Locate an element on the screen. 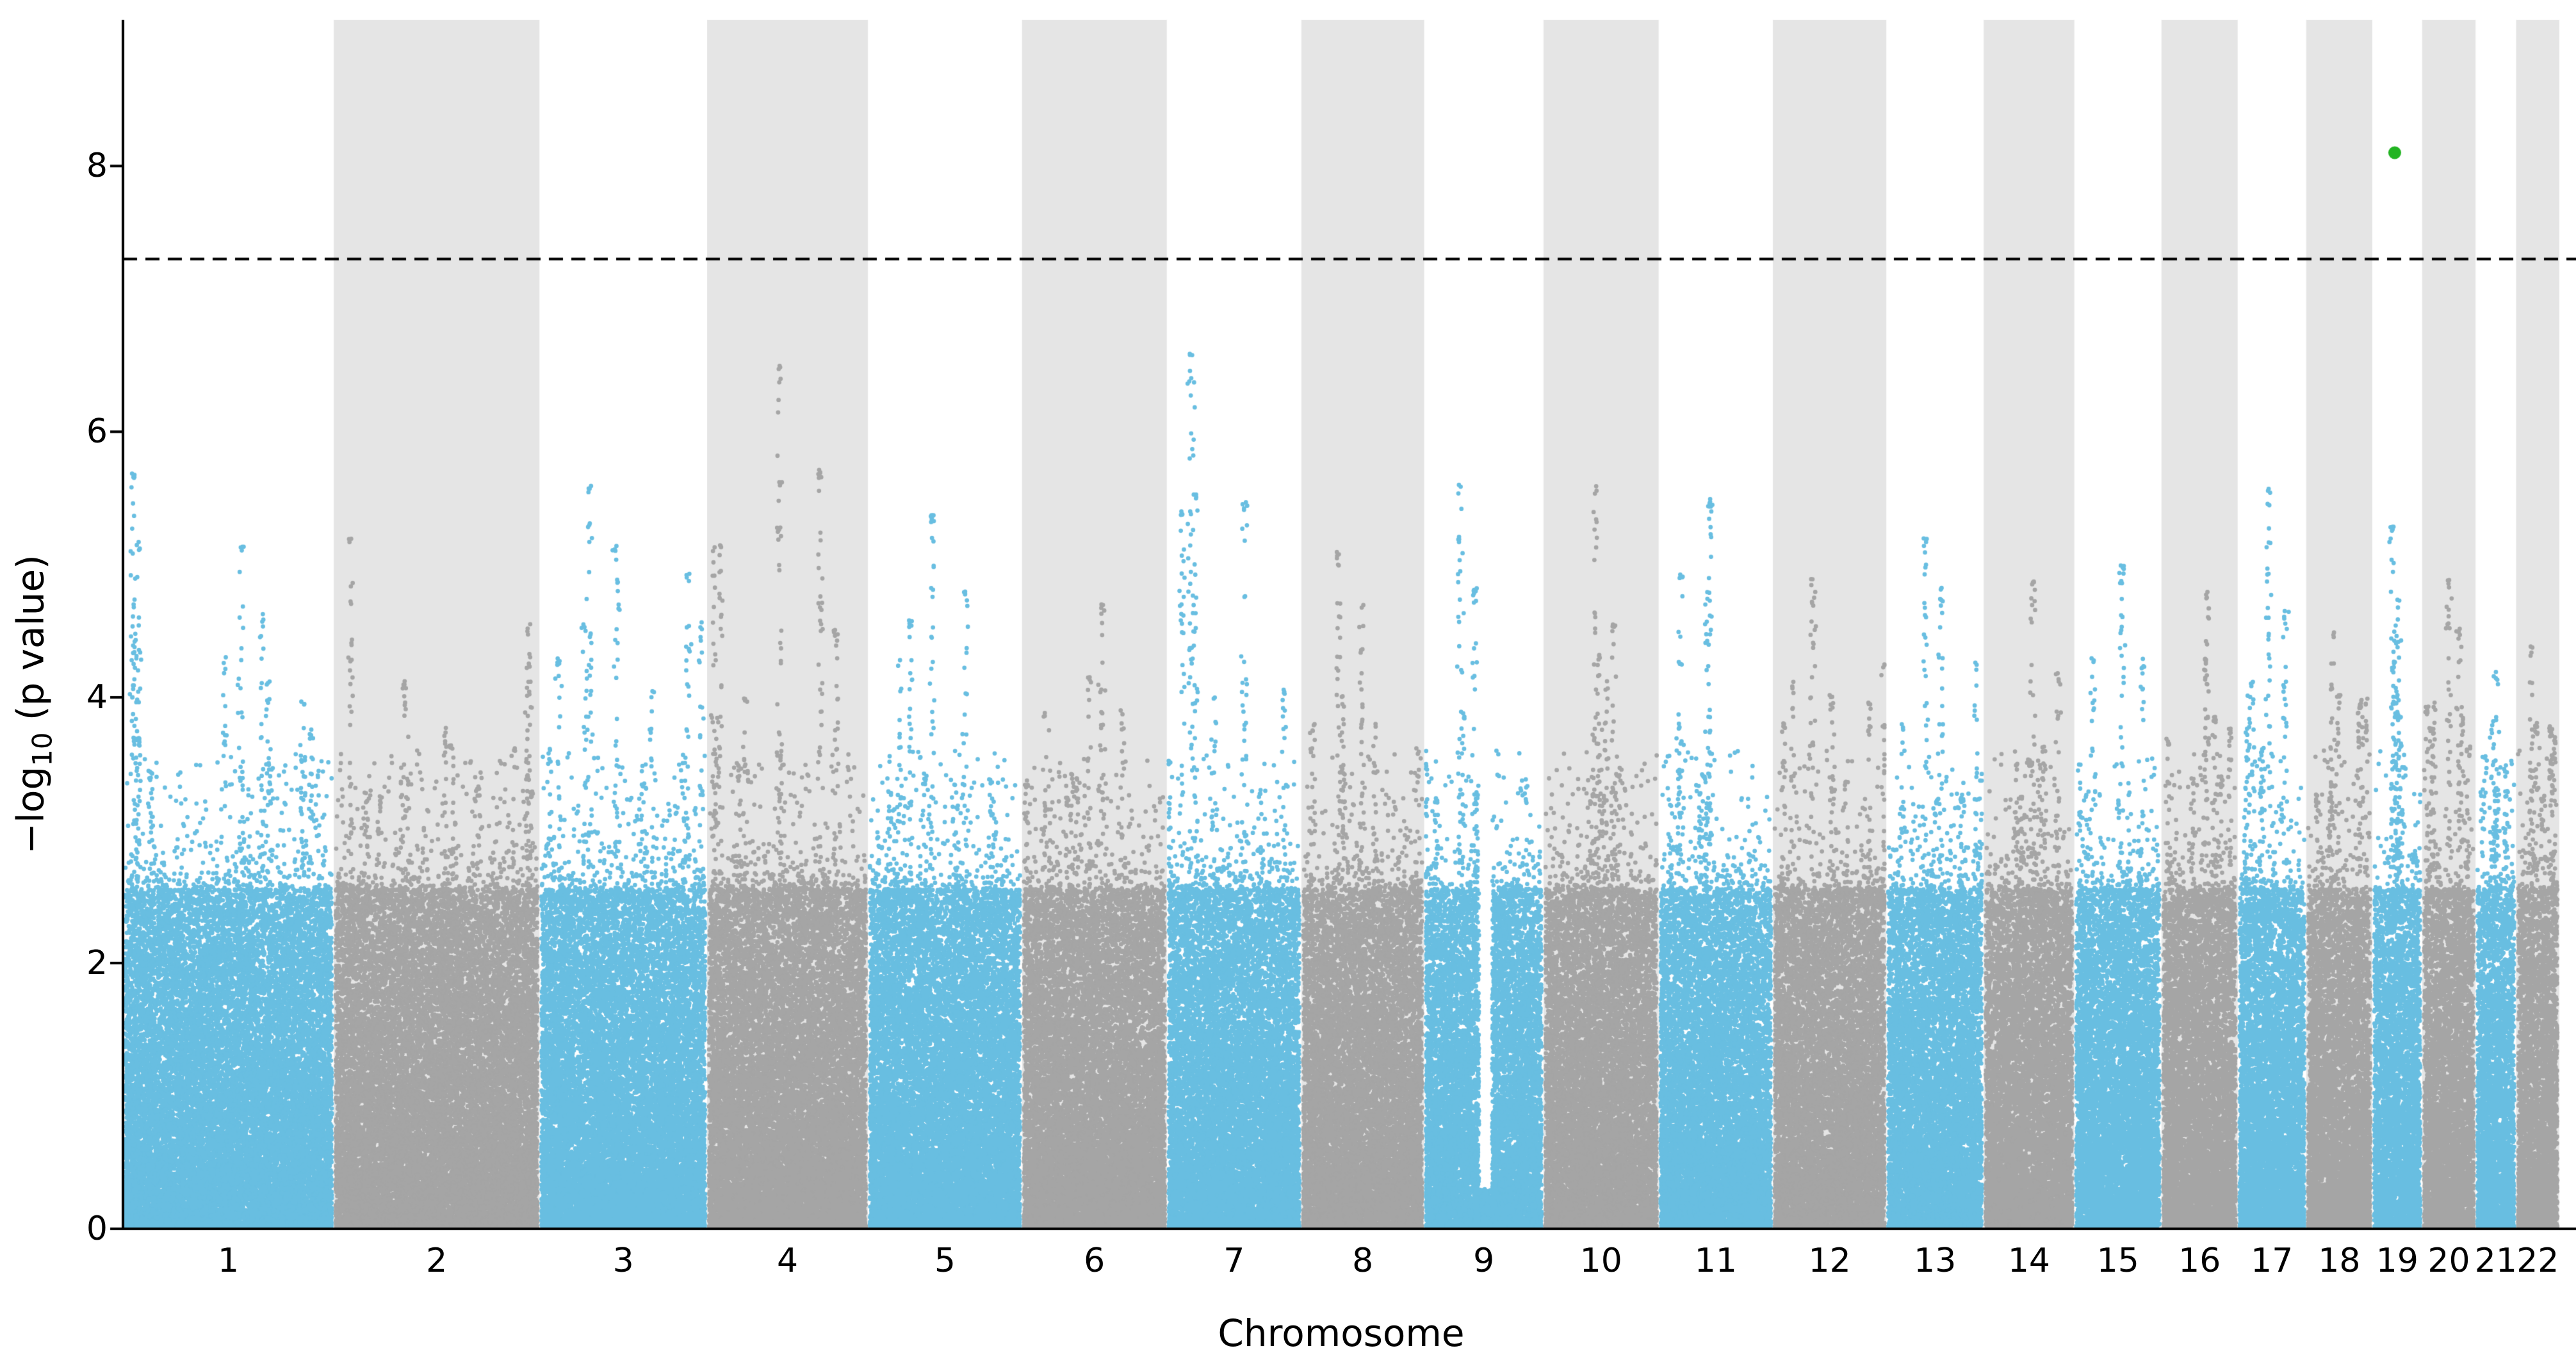 The width and height of the screenshot is (2576, 1362). x-tick-label-chromosome-1: 1 is located at coordinates (229, 1261).